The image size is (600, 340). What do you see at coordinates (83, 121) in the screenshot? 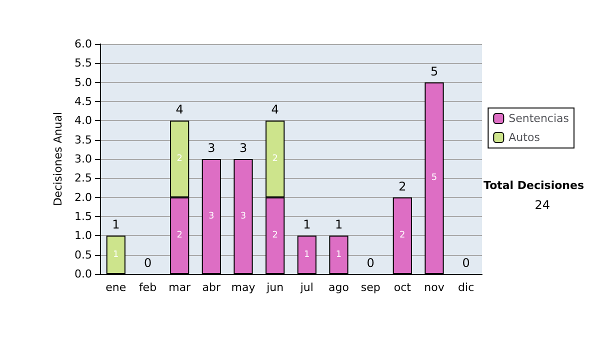
I see `y-tick-label: 4.0` at bounding box center [83, 121].